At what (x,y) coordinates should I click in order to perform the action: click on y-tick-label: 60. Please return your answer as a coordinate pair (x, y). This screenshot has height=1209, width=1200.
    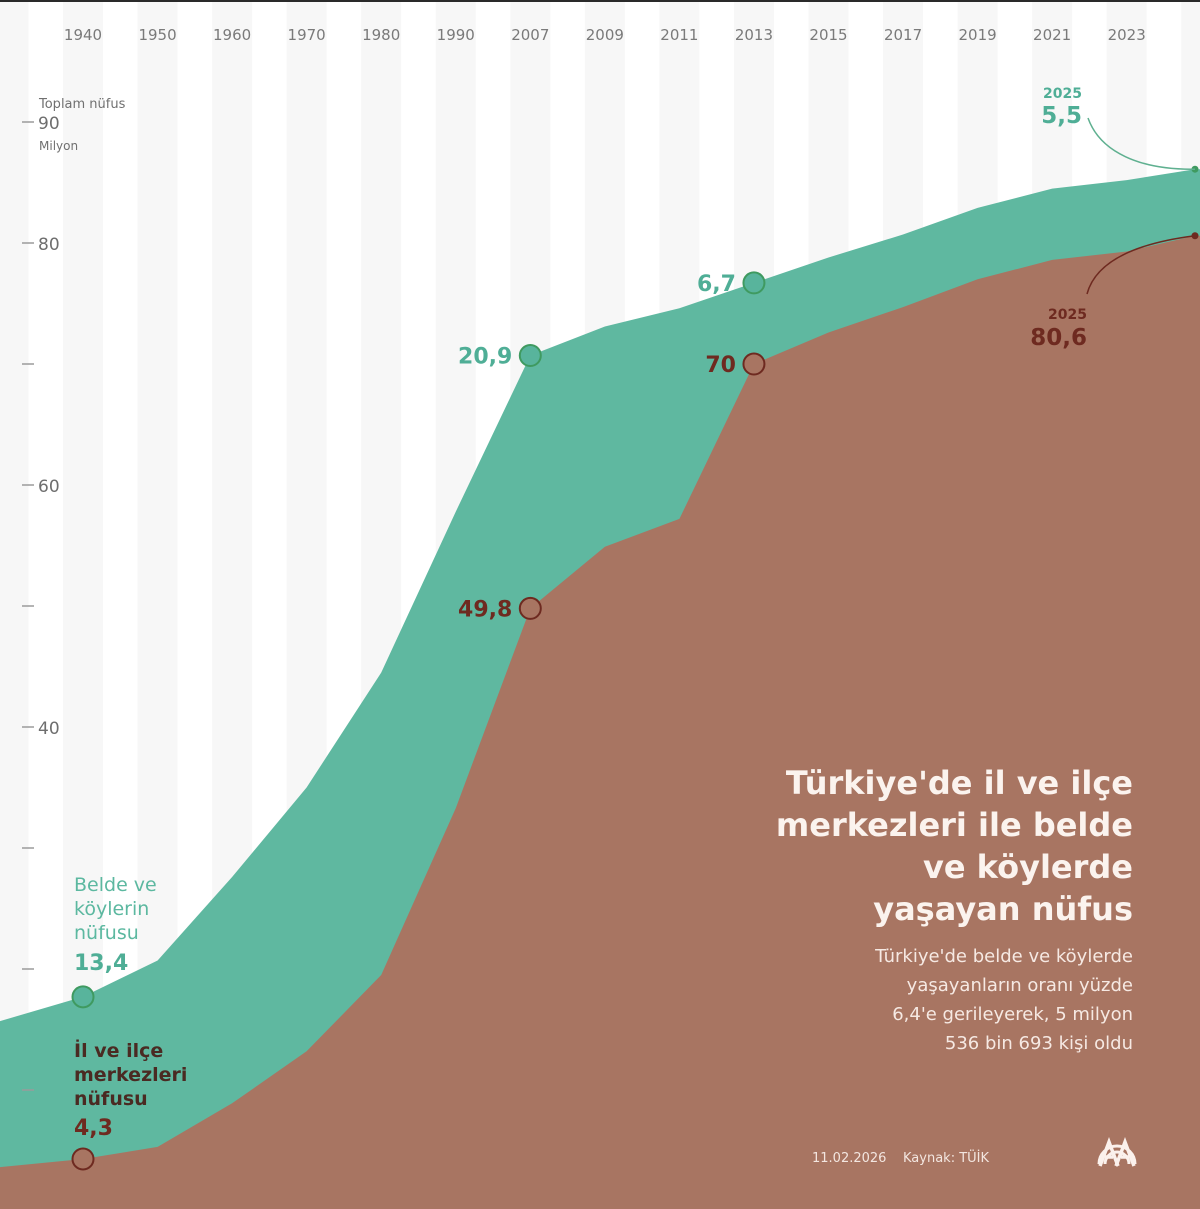
    Looking at the image, I should click on (49, 487).